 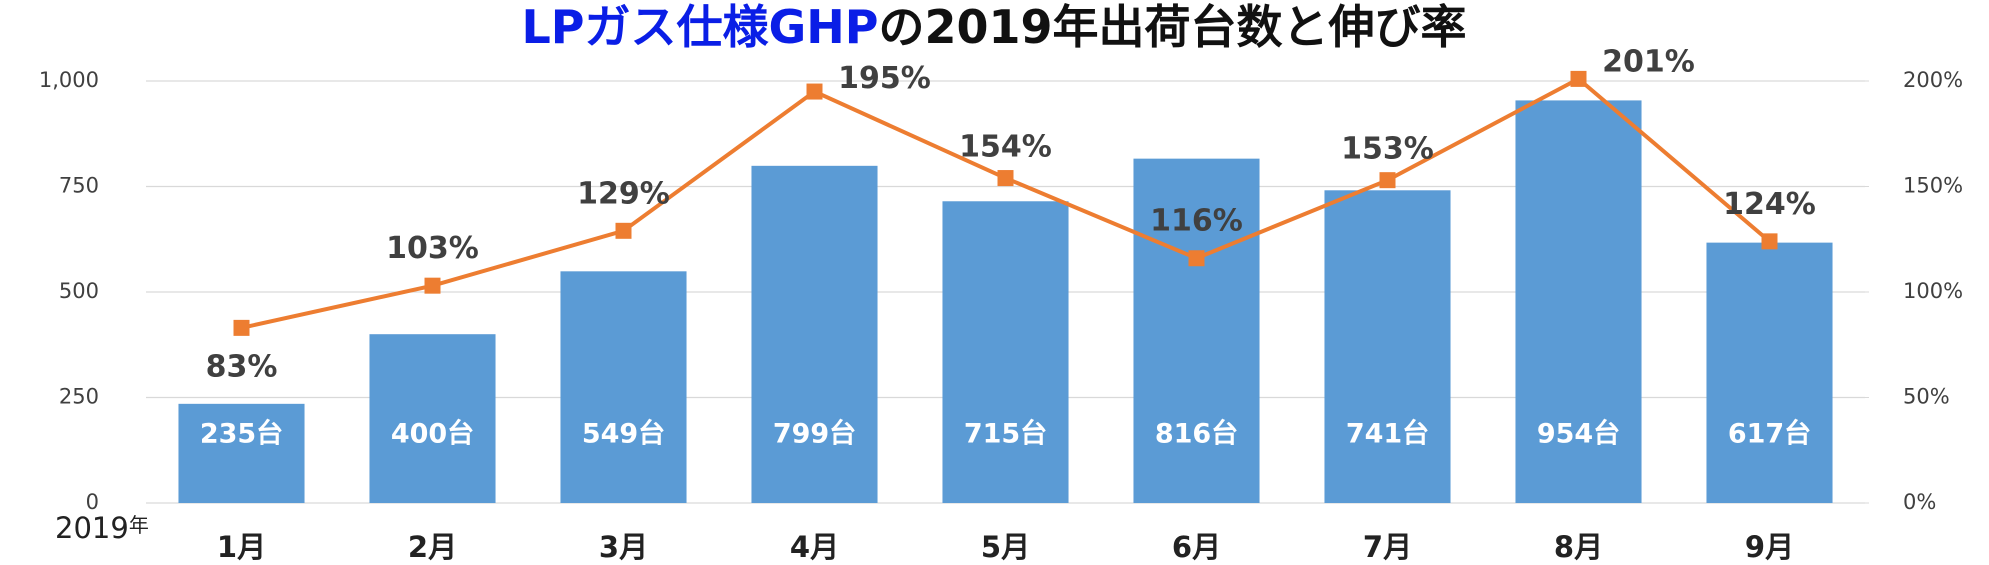 I want to click on y-tick-label: 0, so click(x=92, y=502).